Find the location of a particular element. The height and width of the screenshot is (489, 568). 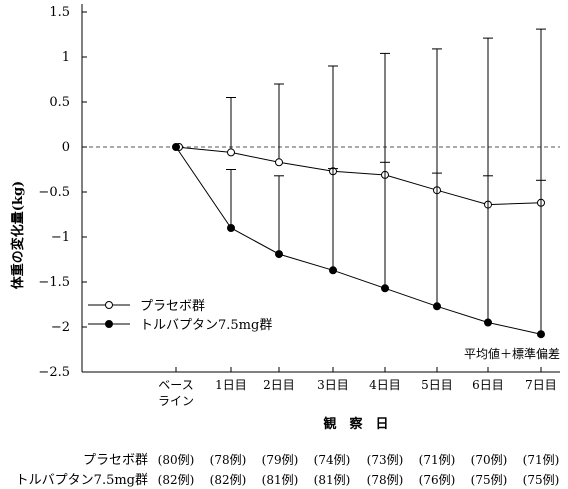

x-axis-label: 観 察 日 is located at coordinates (355, 424).